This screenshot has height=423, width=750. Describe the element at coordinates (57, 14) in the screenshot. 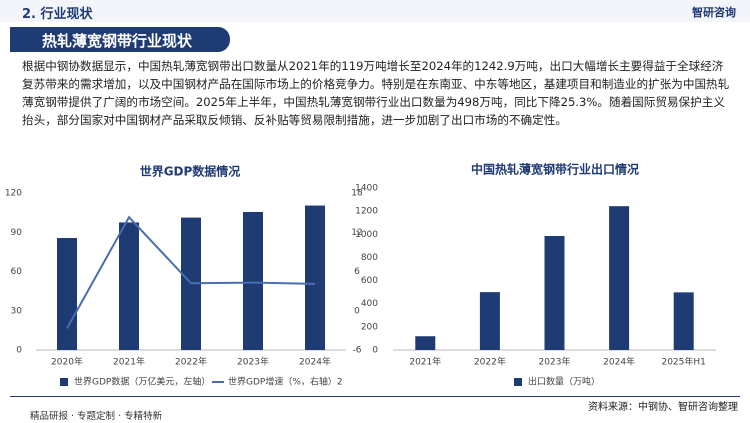

I see `section-label: 2. 行业现状` at that location.